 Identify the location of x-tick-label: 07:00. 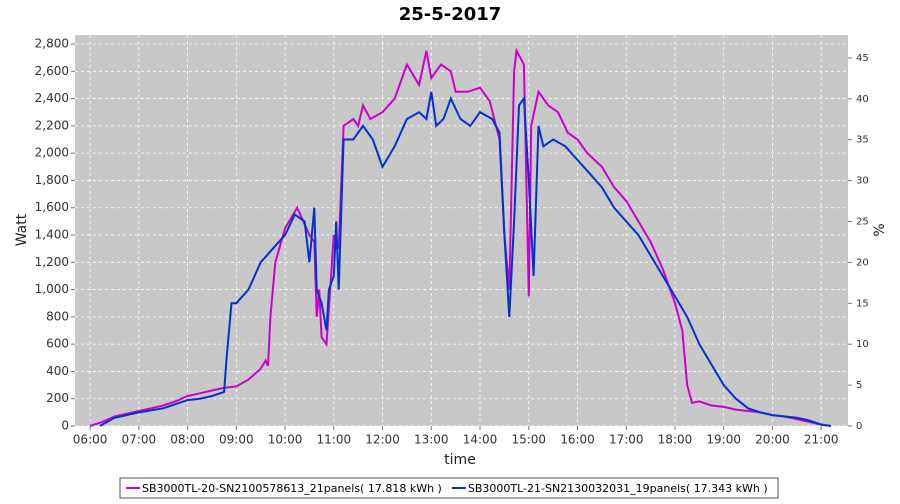
(139, 440).